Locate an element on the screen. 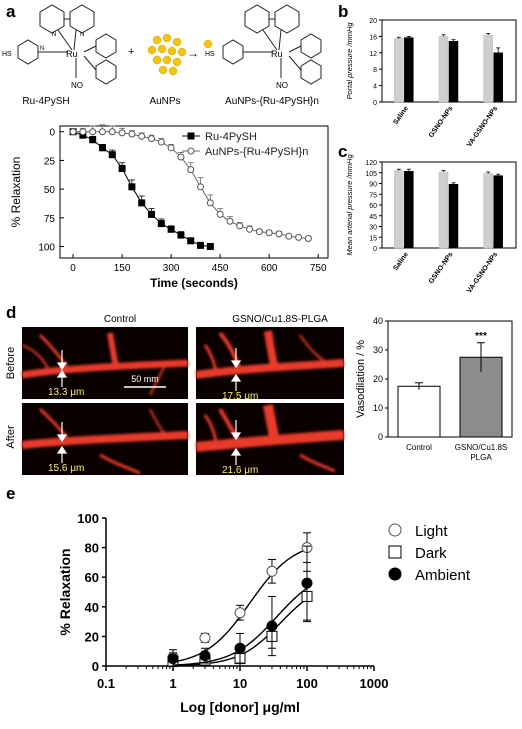 The width and height of the screenshot is (522, 729). n-label-1: N is located at coordinates (54, 35).